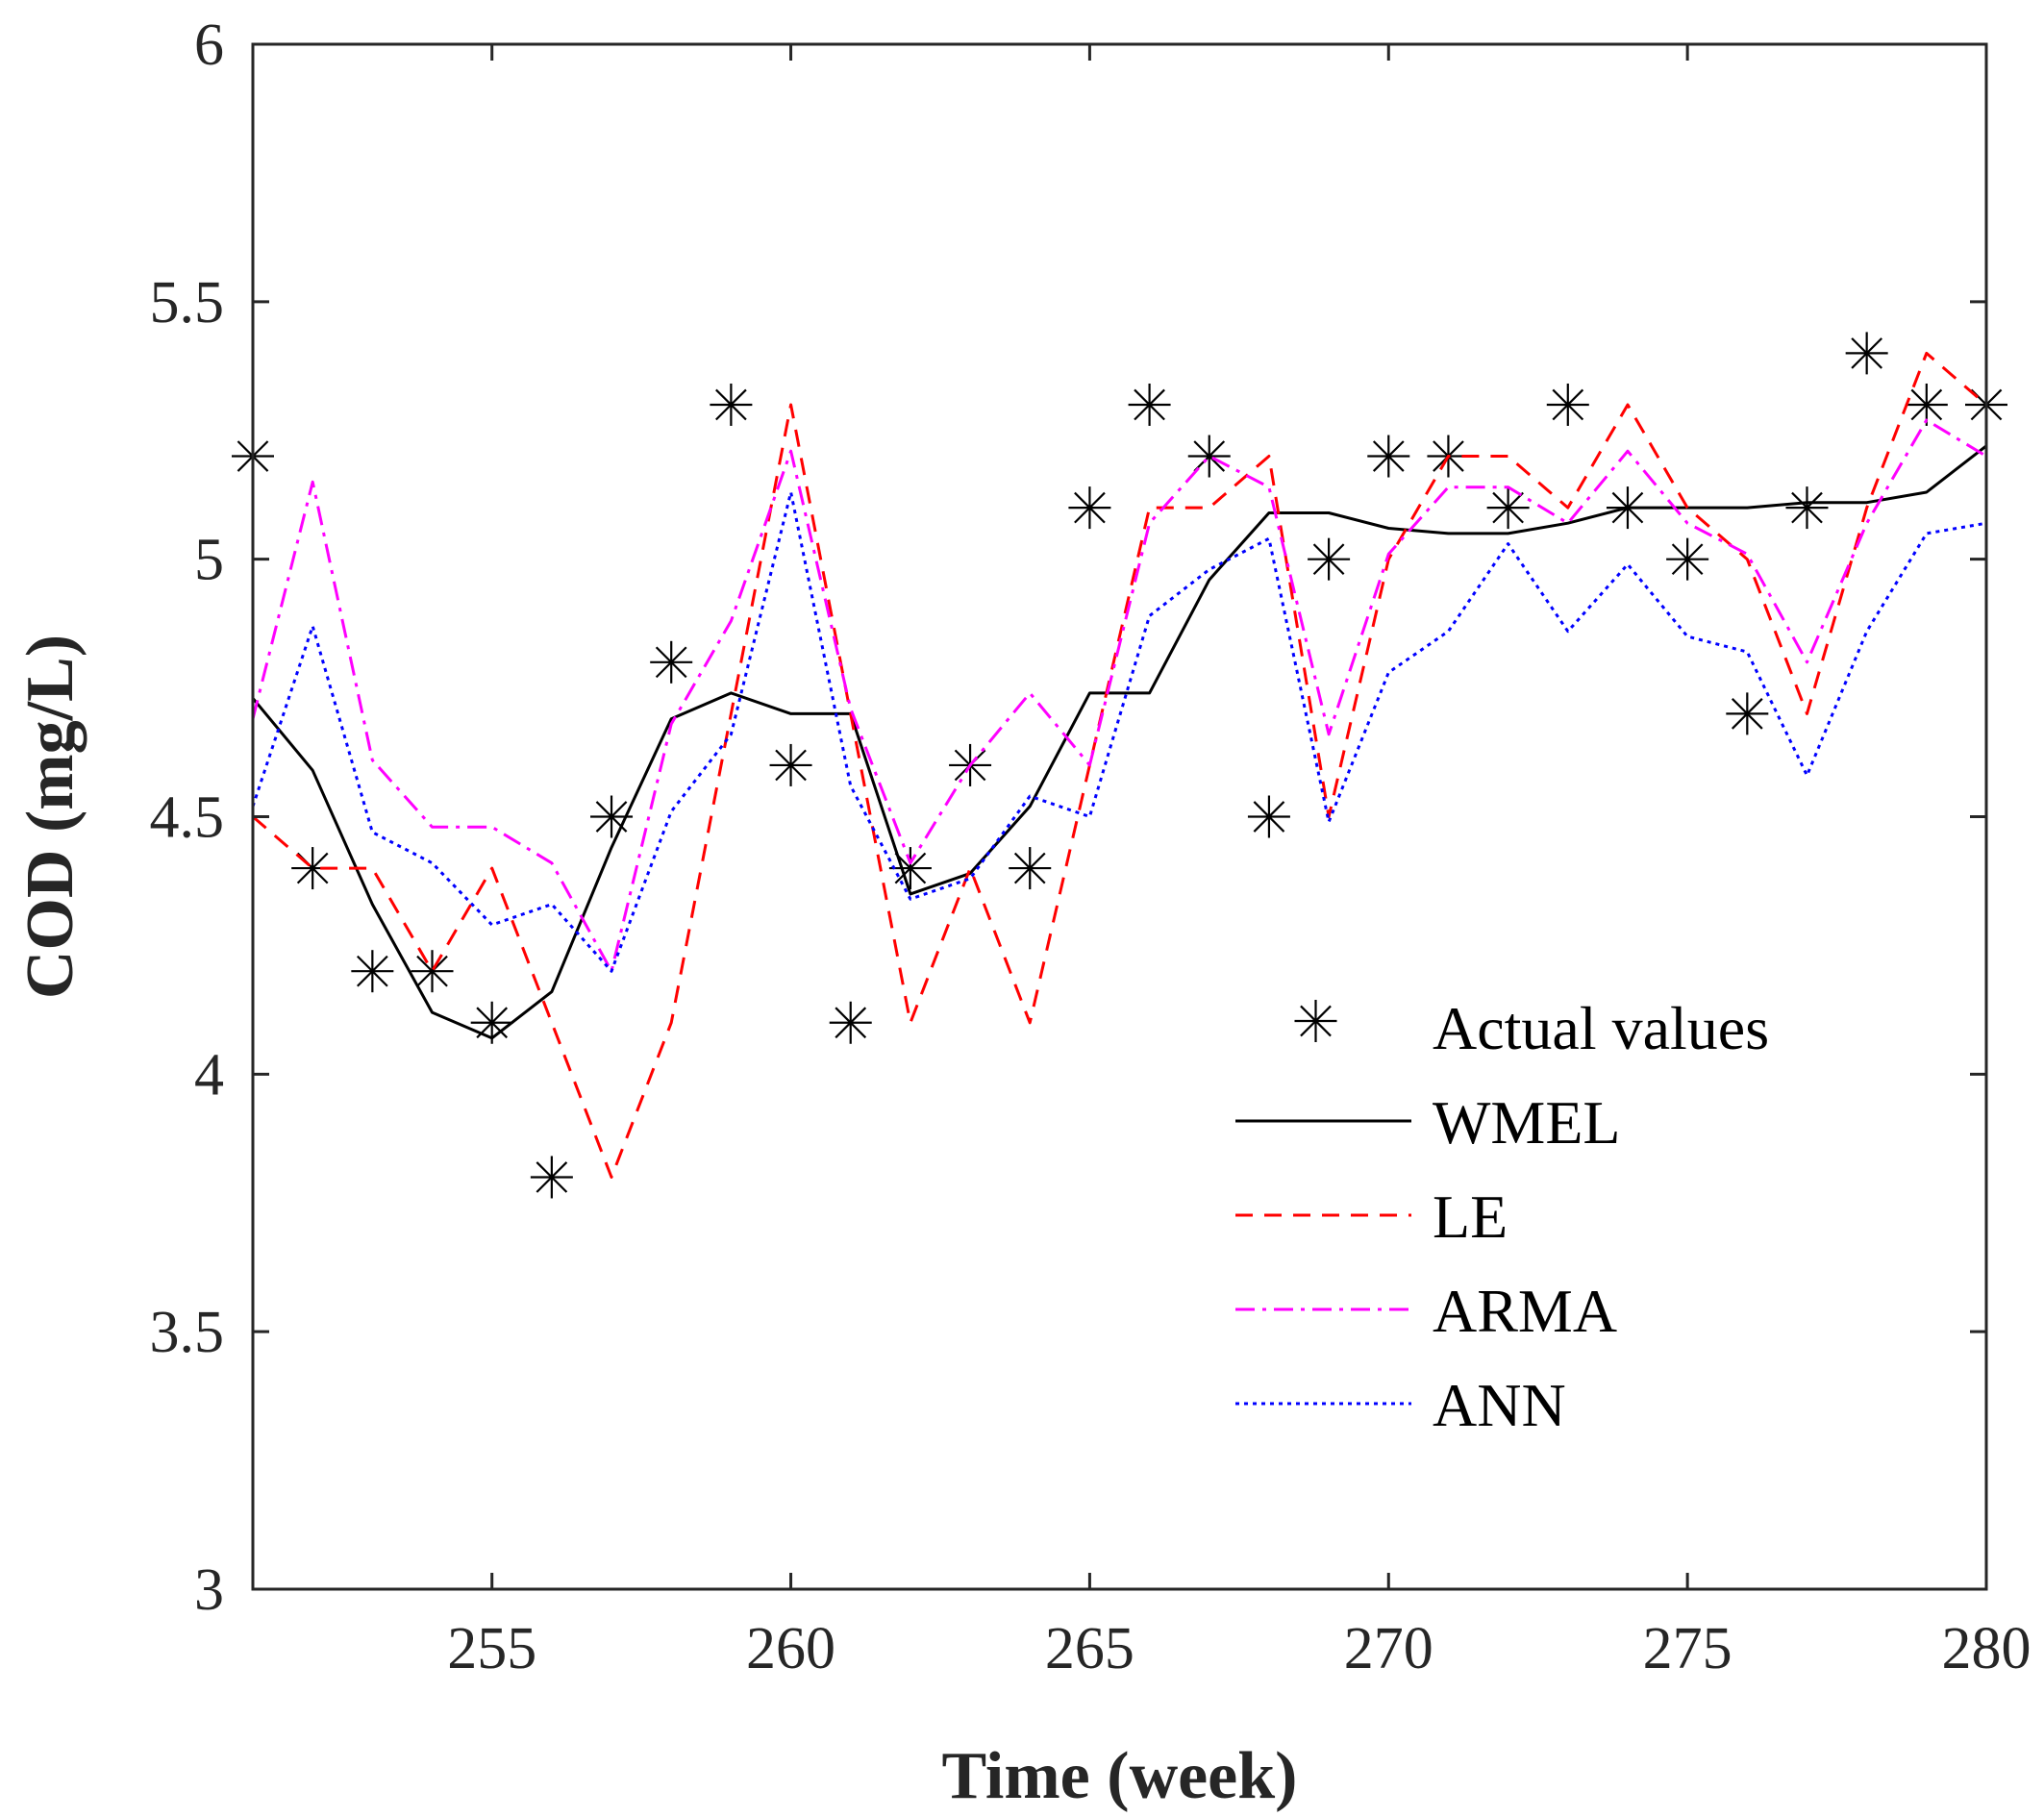  I want to click on legend: Actual values WMEL LE ARMA ANN, so click(1502, 1216).